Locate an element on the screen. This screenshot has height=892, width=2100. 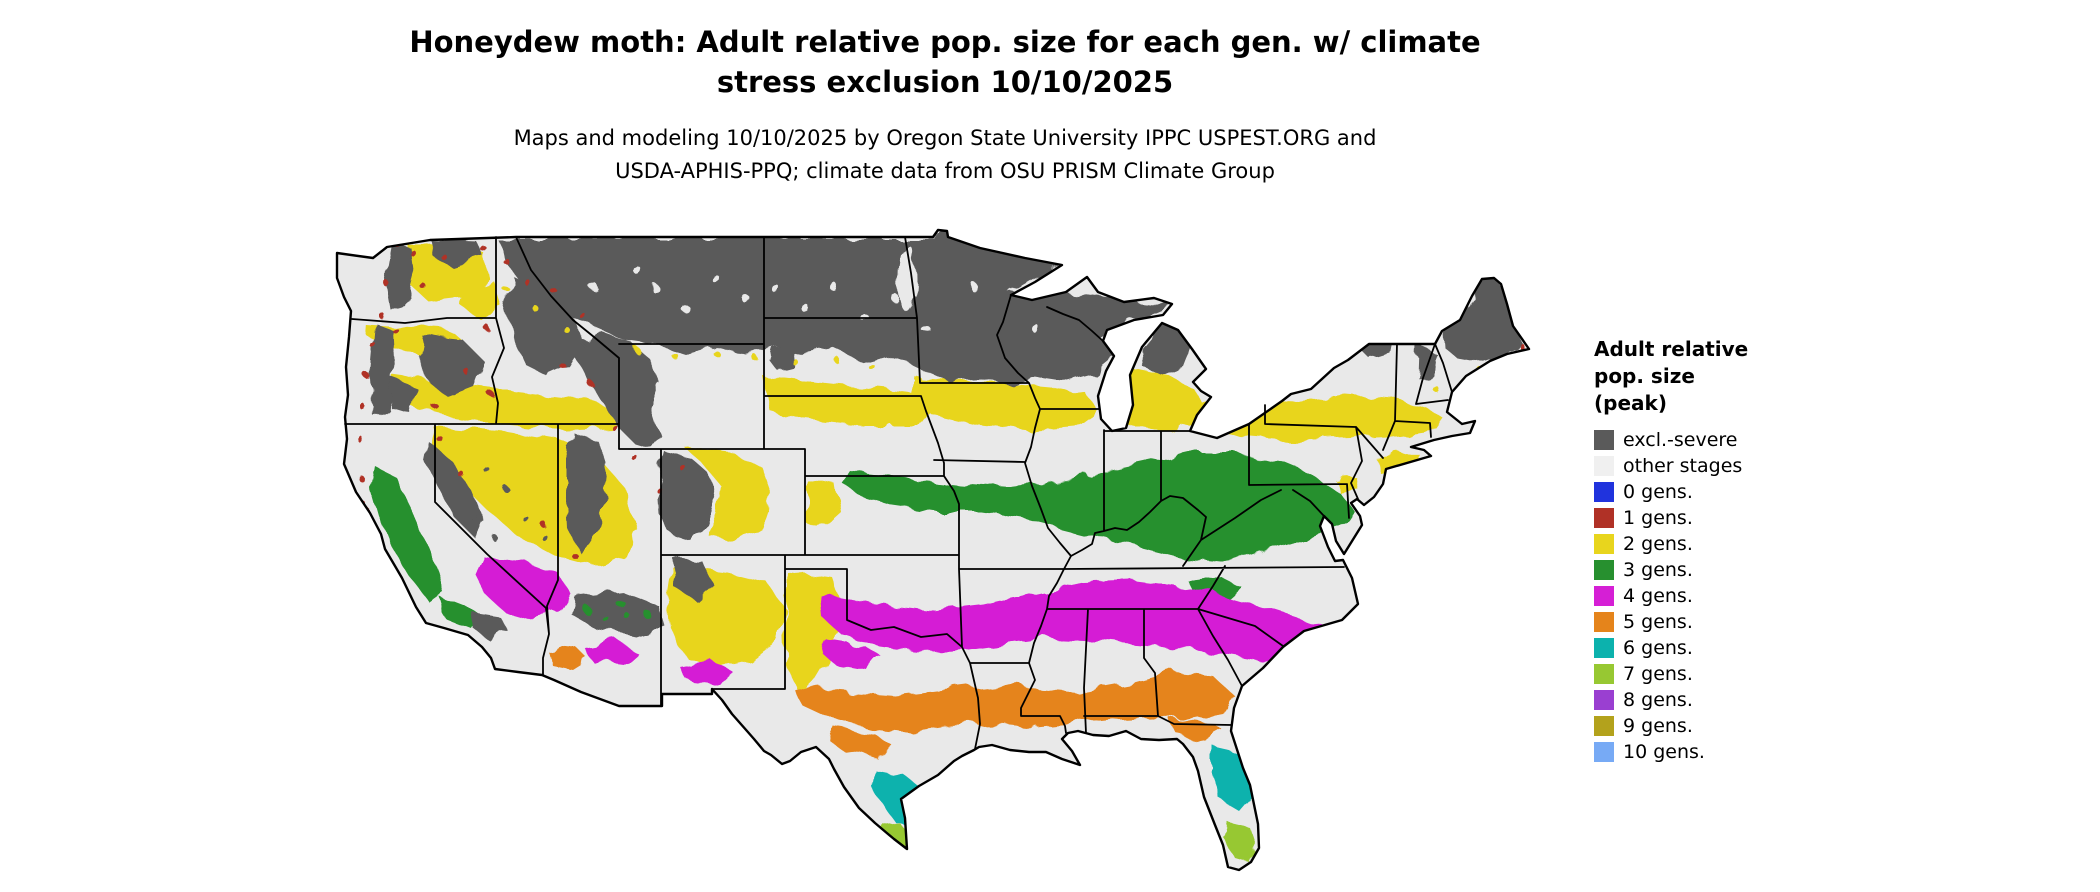
legend-item: 7 gens. is located at coordinates (1714, 674).